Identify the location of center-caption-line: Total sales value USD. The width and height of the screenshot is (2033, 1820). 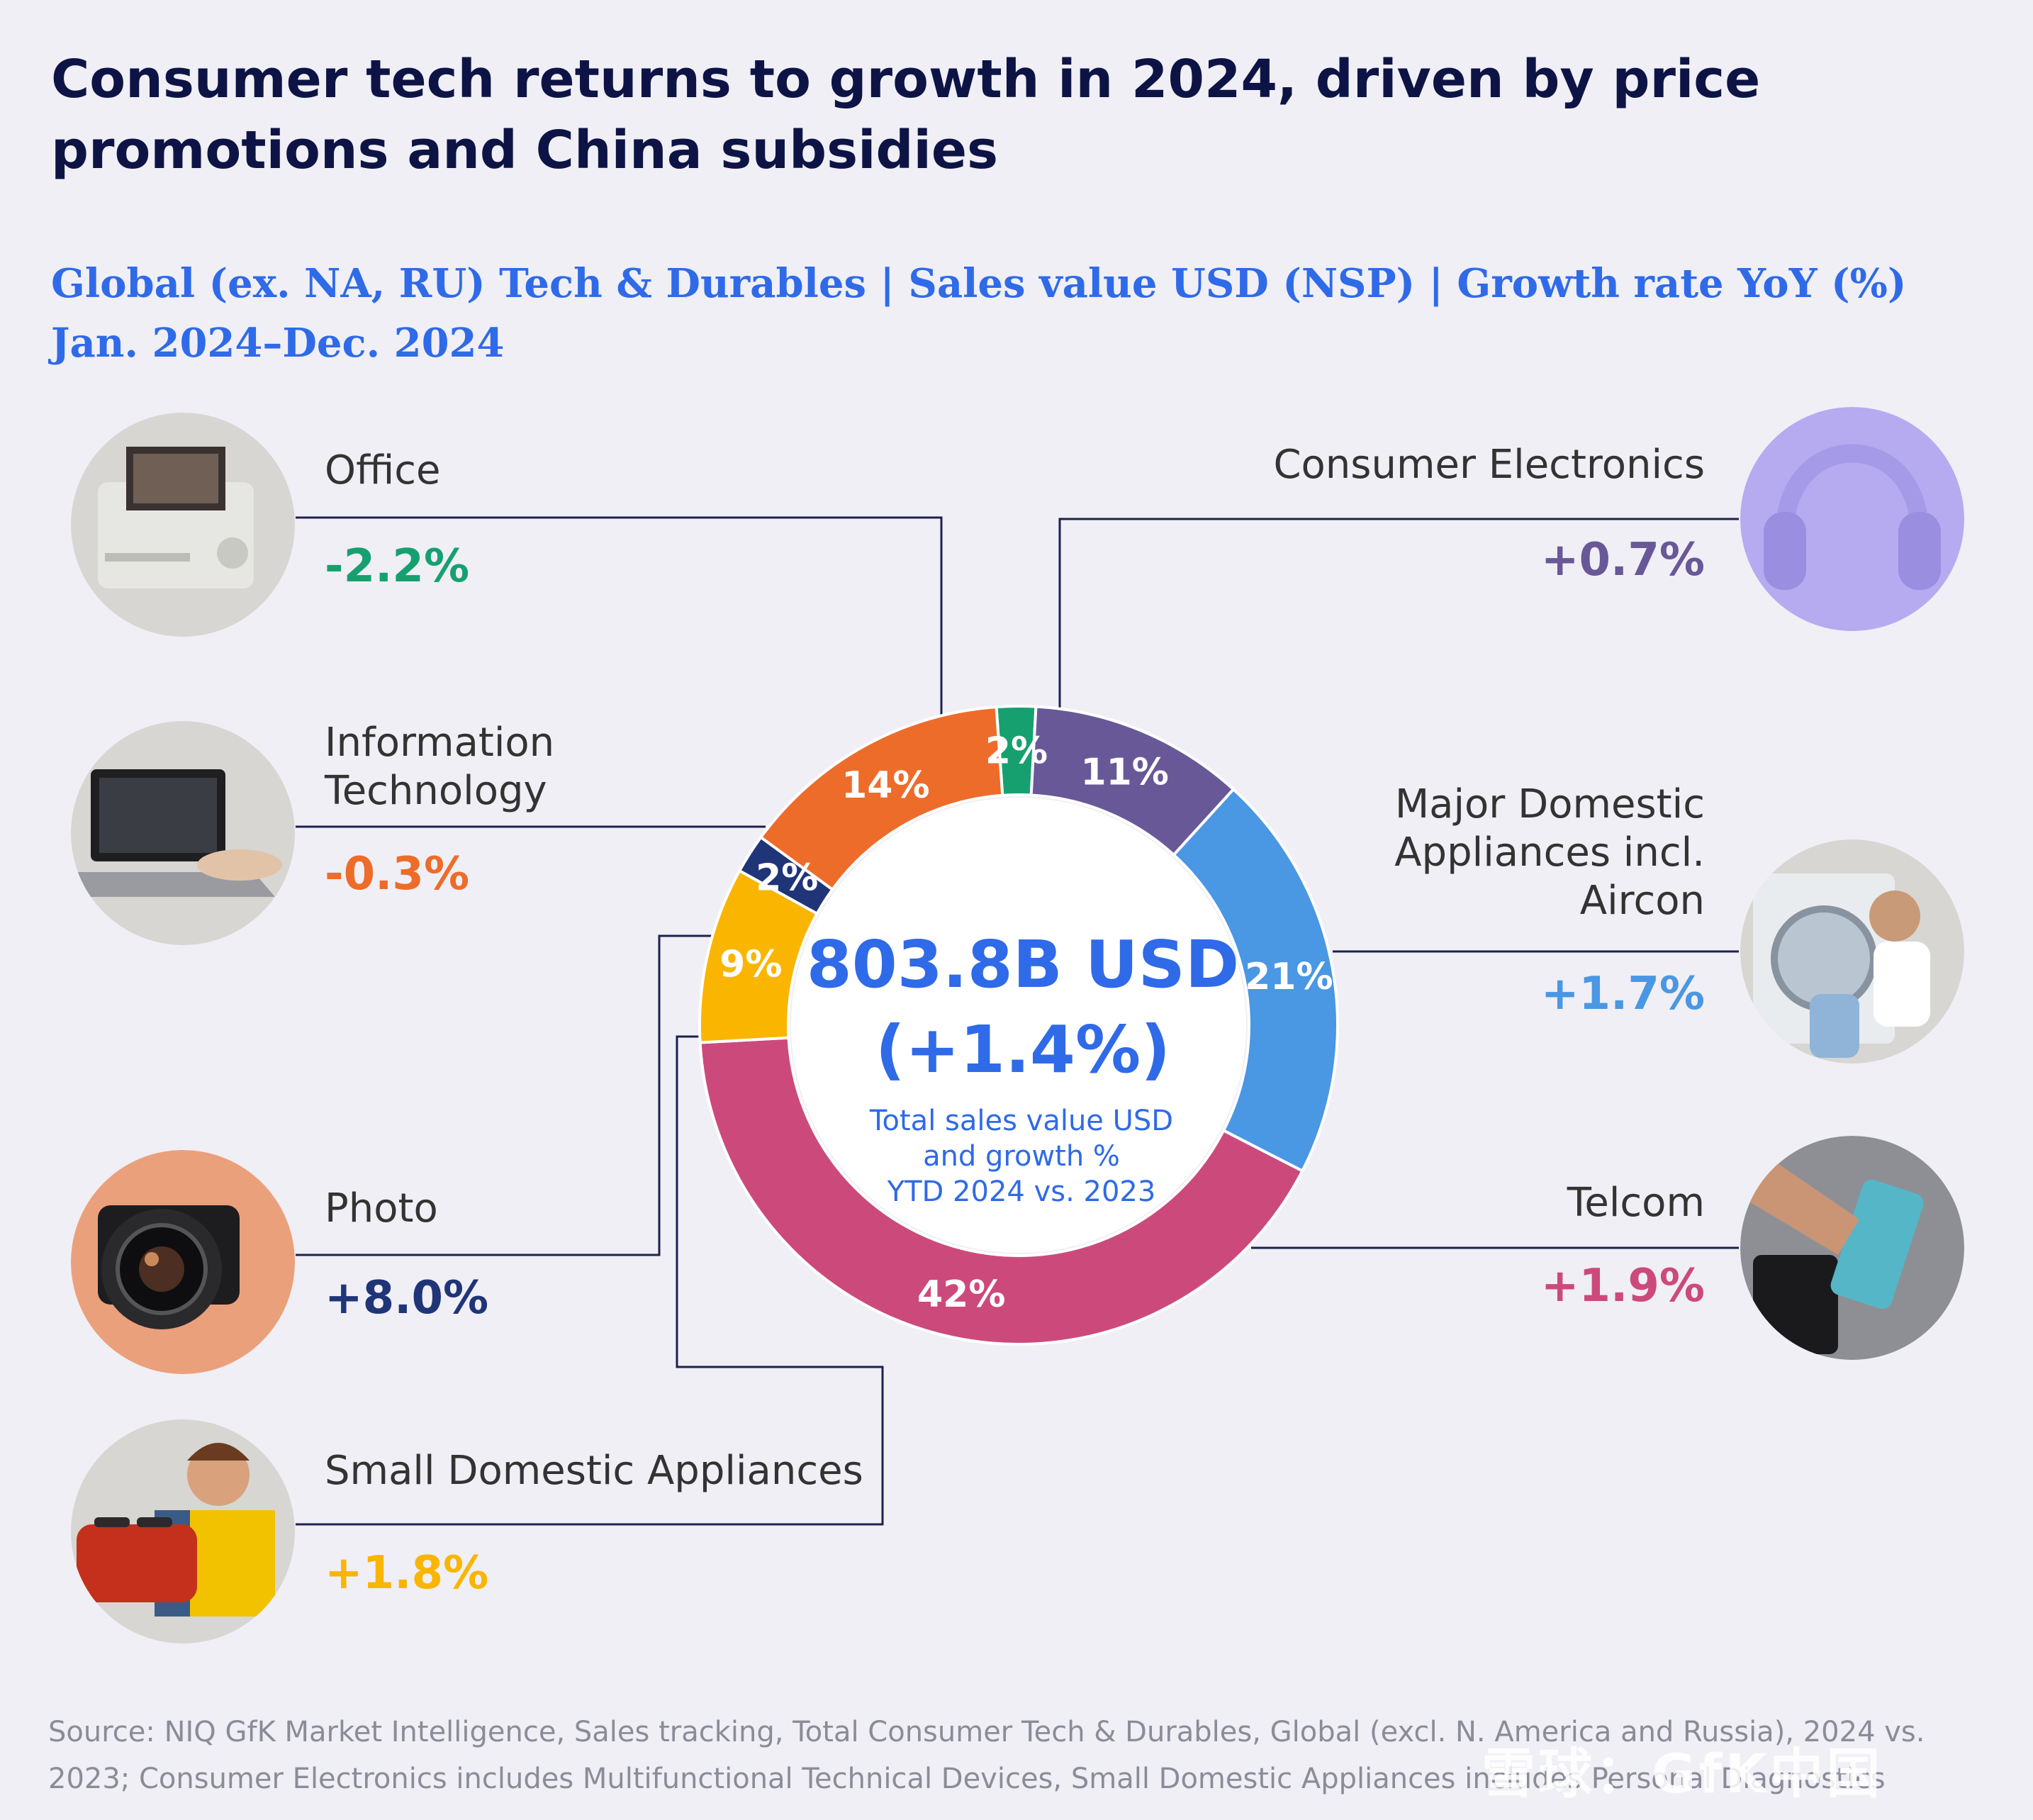
(1021, 1121).